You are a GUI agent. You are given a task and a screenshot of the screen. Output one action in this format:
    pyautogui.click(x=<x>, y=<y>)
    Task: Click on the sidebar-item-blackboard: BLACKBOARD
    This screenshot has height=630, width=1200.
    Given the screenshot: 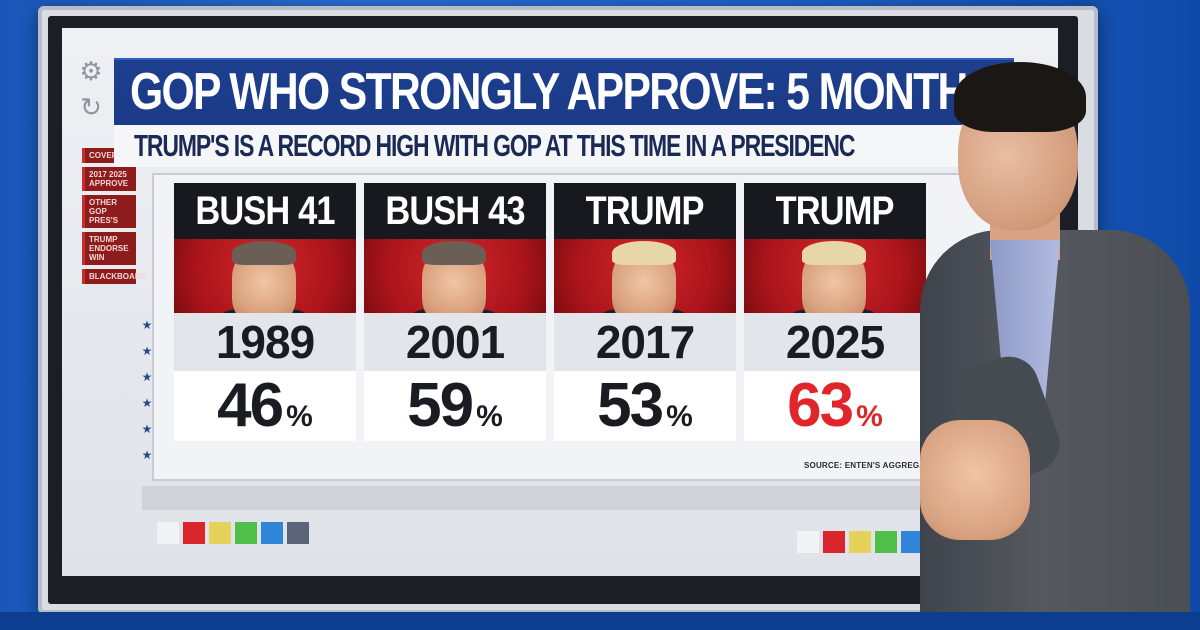 What is the action you would take?
    pyautogui.click(x=114, y=276)
    